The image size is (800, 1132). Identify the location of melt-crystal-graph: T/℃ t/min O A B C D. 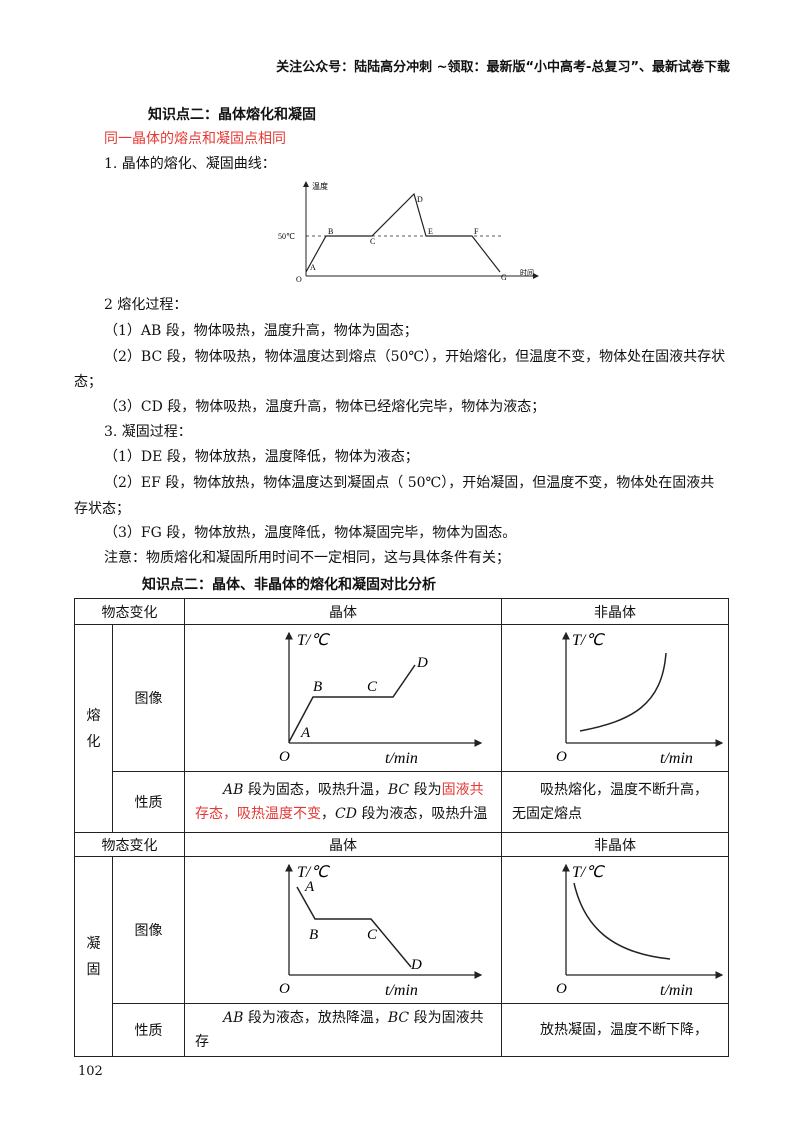
(381, 699).